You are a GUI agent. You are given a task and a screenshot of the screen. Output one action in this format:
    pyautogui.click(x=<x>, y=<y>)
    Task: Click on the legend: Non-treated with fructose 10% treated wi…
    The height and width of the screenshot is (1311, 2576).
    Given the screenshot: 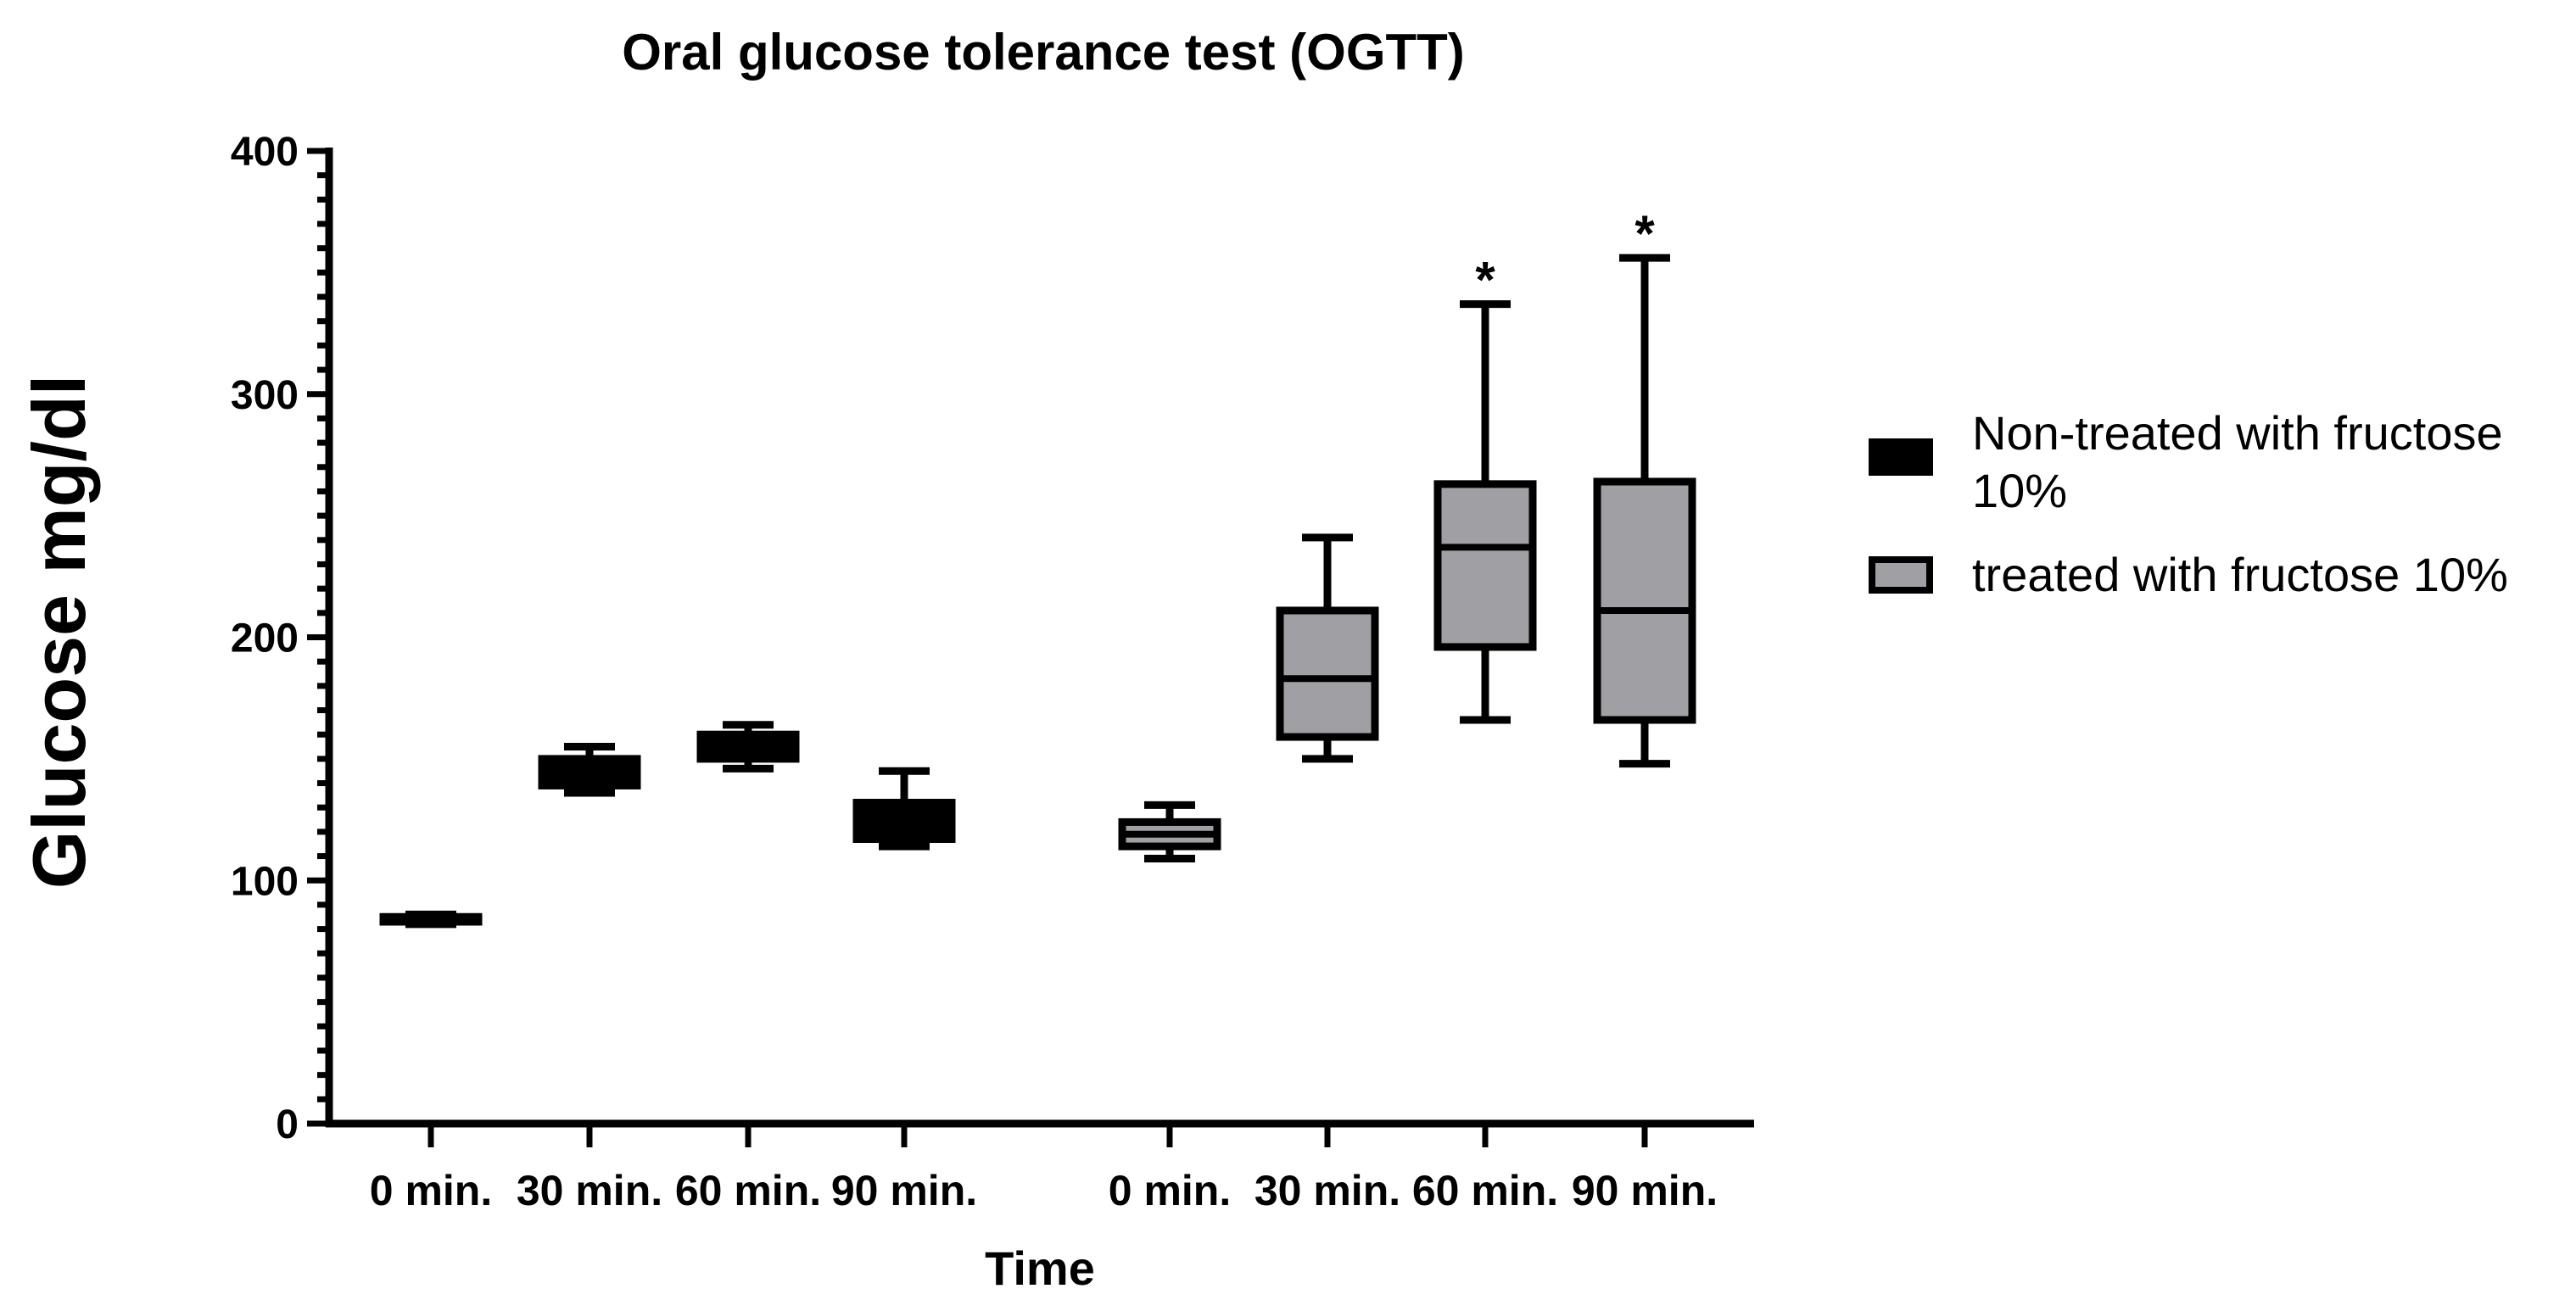 What is the action you would take?
    pyautogui.click(x=2188, y=503)
    